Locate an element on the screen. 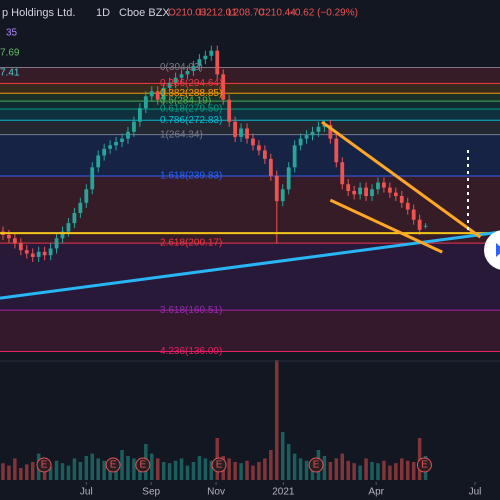 The image size is (500, 500). fib-label: 3.618(160.51) is located at coordinates (191, 310).